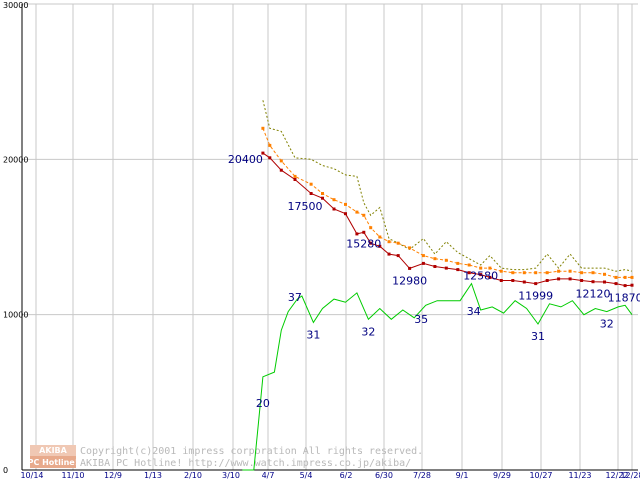  I want to click on data-label: 20400, so click(245, 159).